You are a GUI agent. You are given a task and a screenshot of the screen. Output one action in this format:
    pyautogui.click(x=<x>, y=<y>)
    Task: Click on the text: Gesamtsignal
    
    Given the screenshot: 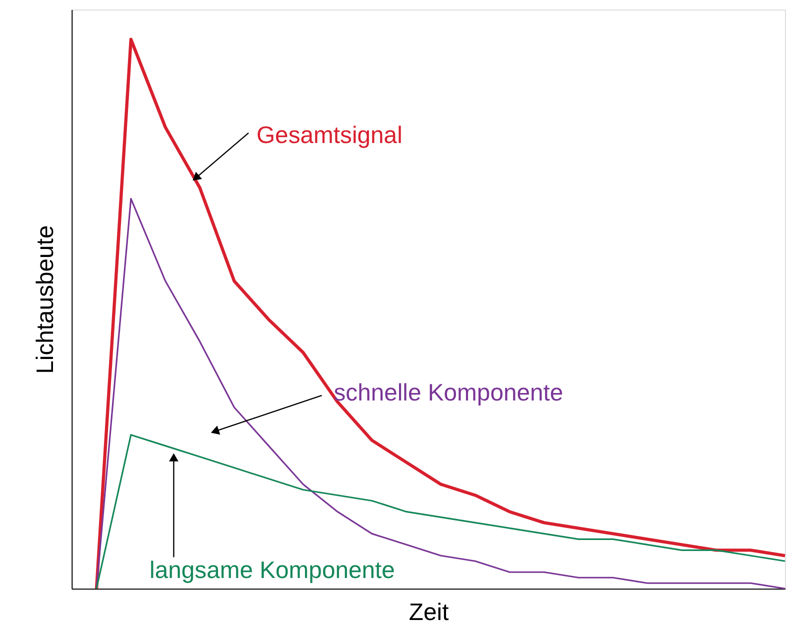 What is the action you would take?
    pyautogui.click(x=329, y=135)
    